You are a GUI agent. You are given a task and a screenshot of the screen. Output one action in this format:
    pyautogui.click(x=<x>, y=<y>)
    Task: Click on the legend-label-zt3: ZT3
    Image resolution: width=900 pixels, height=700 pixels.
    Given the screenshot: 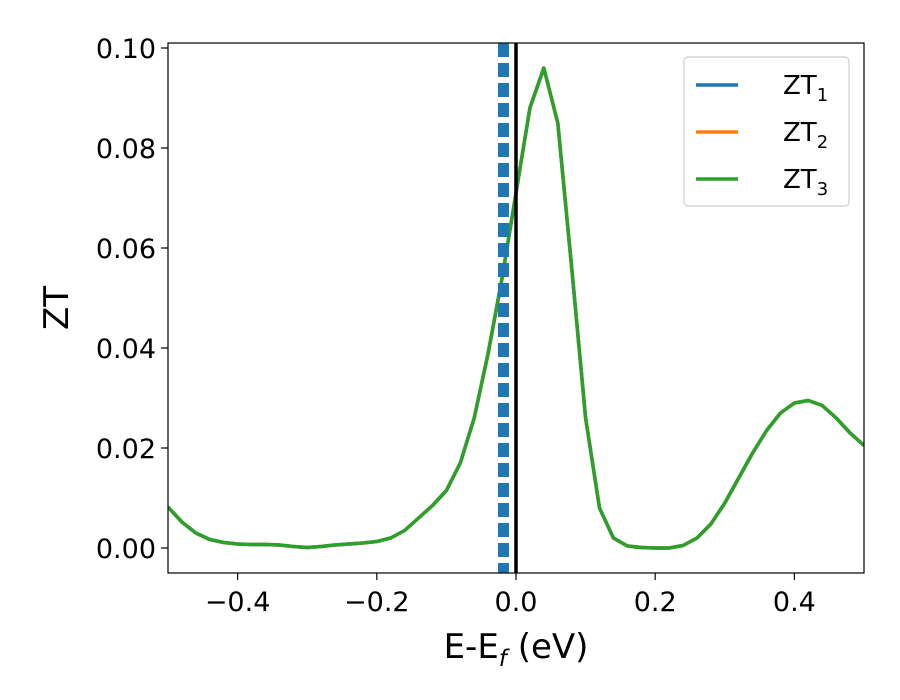 What is the action you would take?
    pyautogui.click(x=805, y=182)
    